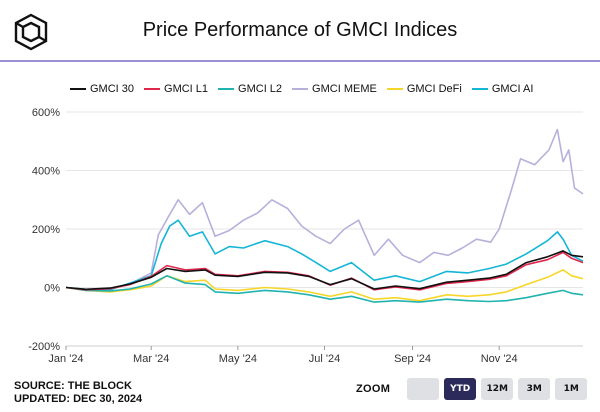 The image size is (600, 412). Describe the element at coordinates (300, 30) in the screenshot. I see `page-title: Price Performance of GMCI Indices` at that location.